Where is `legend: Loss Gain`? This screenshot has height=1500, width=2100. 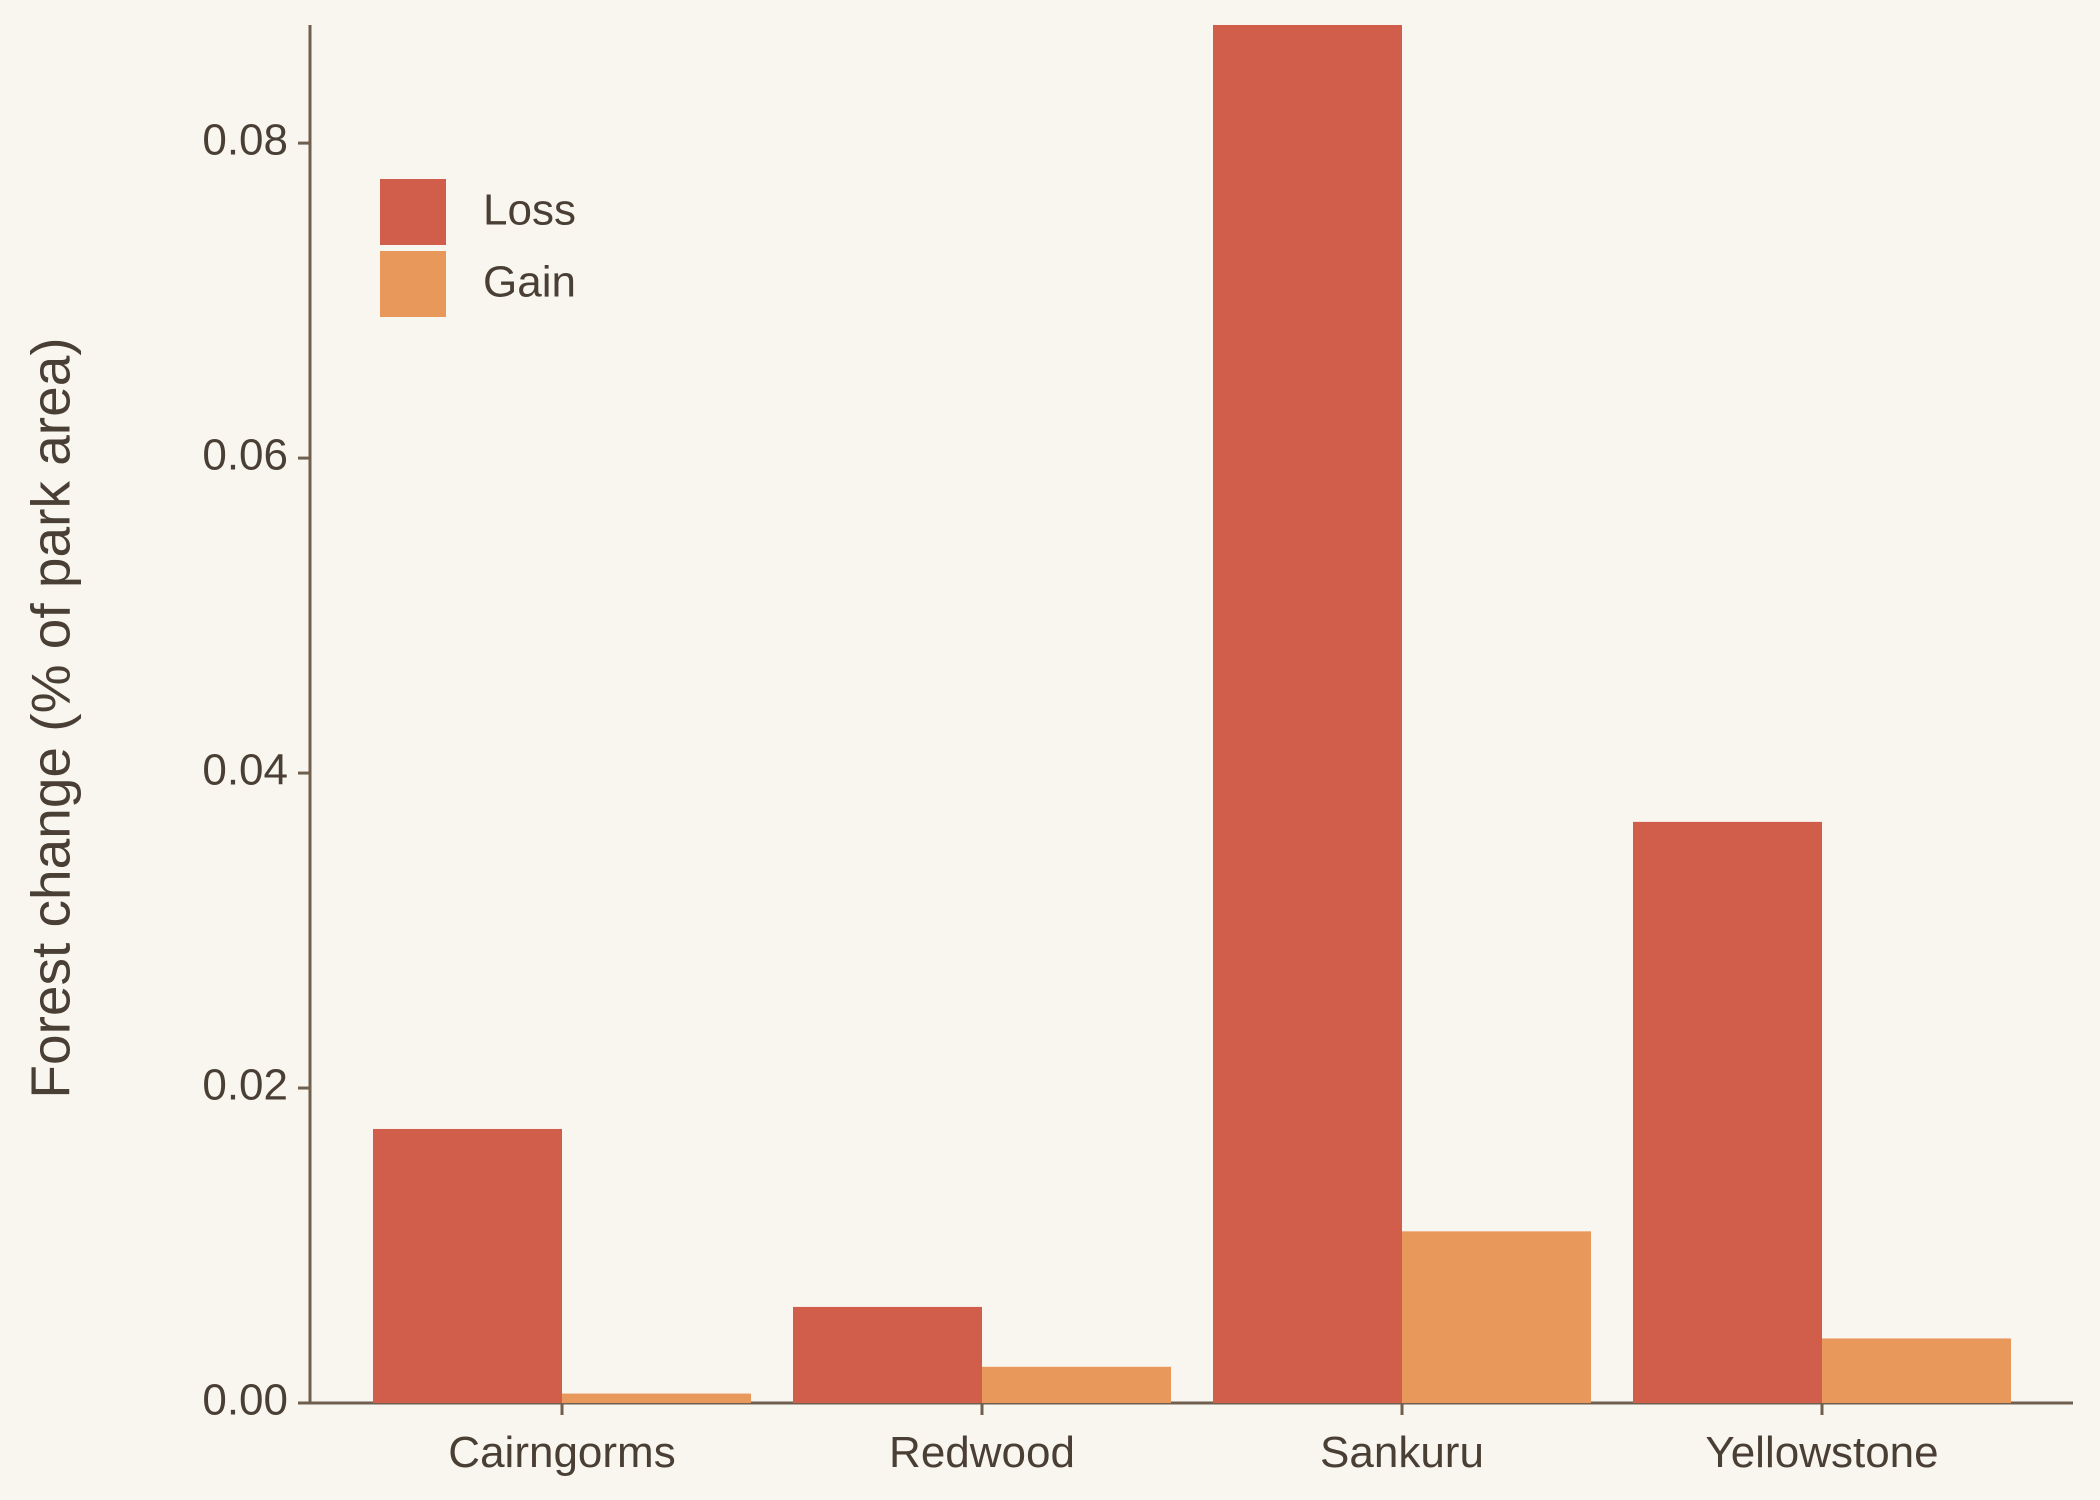 legend: Loss Gain is located at coordinates (478, 248).